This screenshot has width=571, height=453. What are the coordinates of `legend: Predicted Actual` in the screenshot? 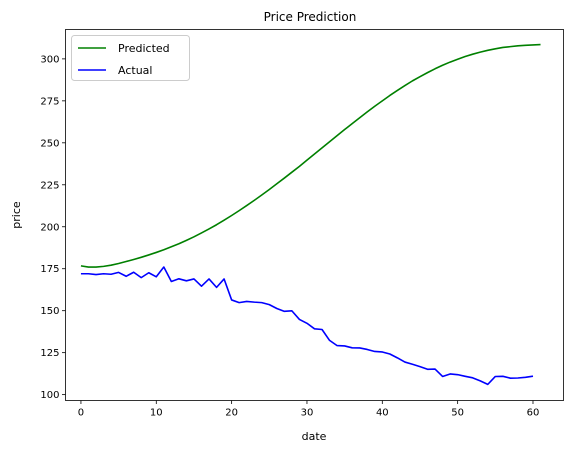 It's located at (131, 58).